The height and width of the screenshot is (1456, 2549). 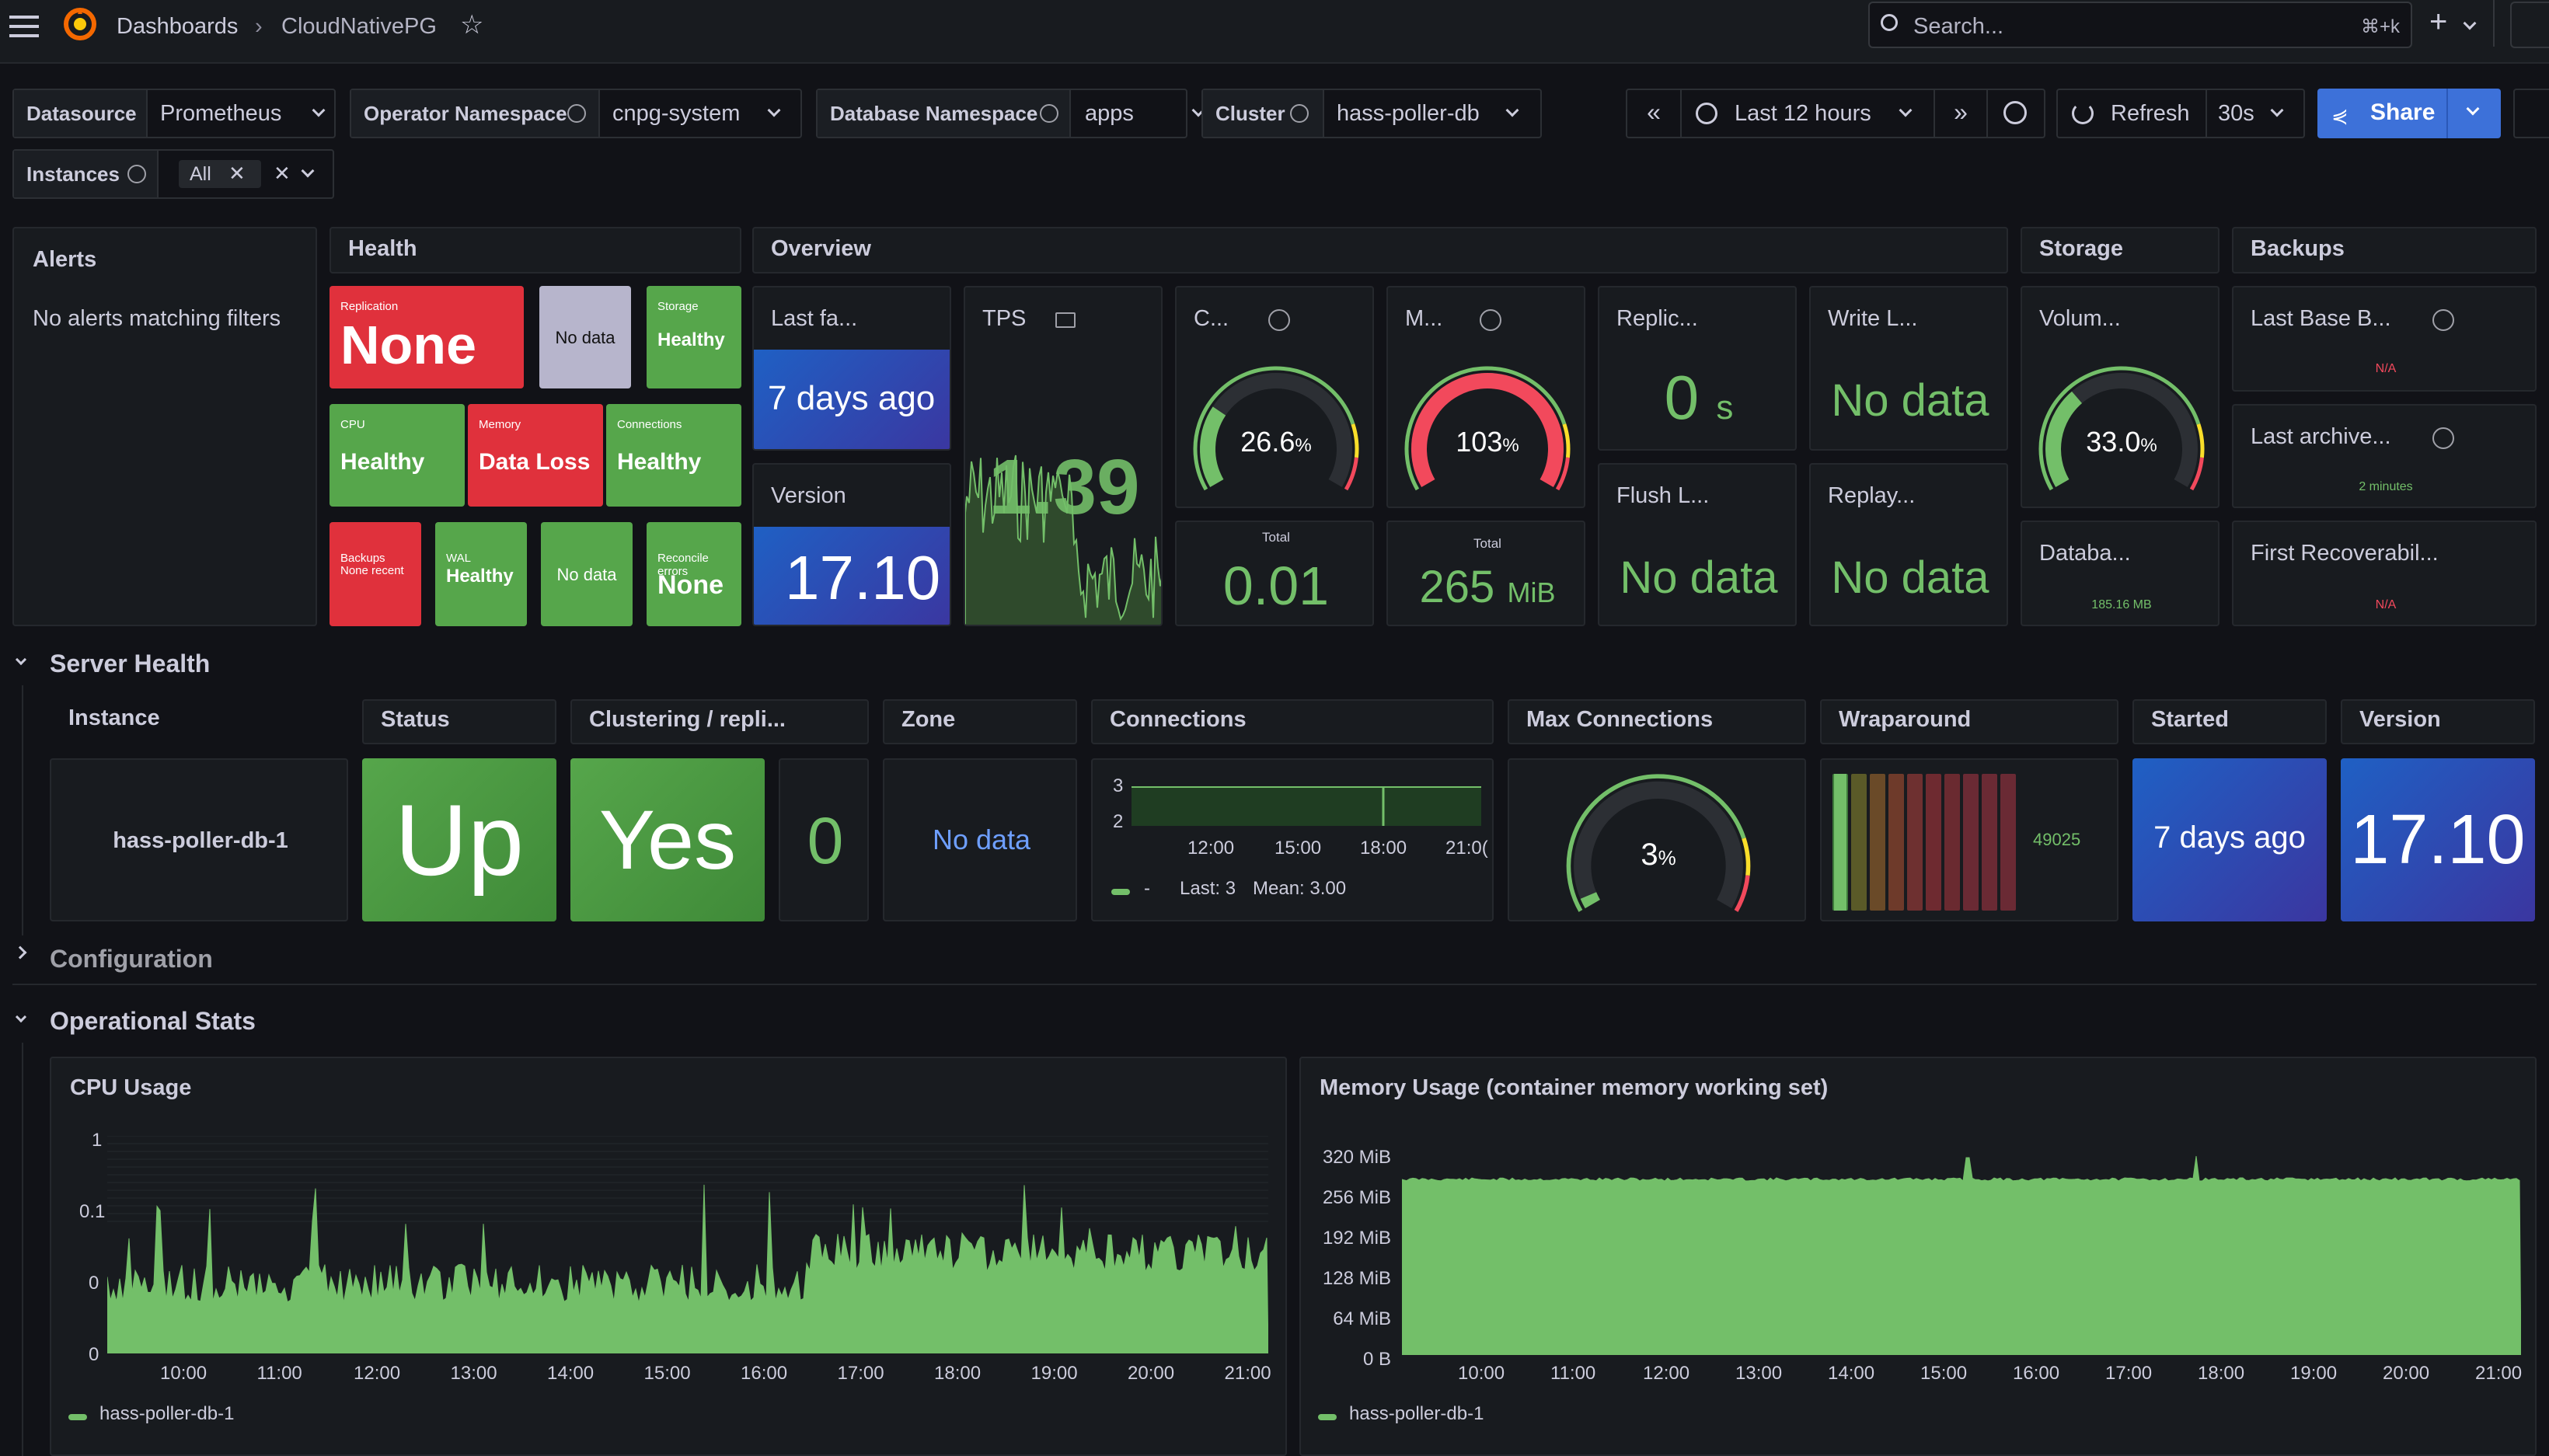 I want to click on health-tile-value: None recent, so click(x=372, y=571).